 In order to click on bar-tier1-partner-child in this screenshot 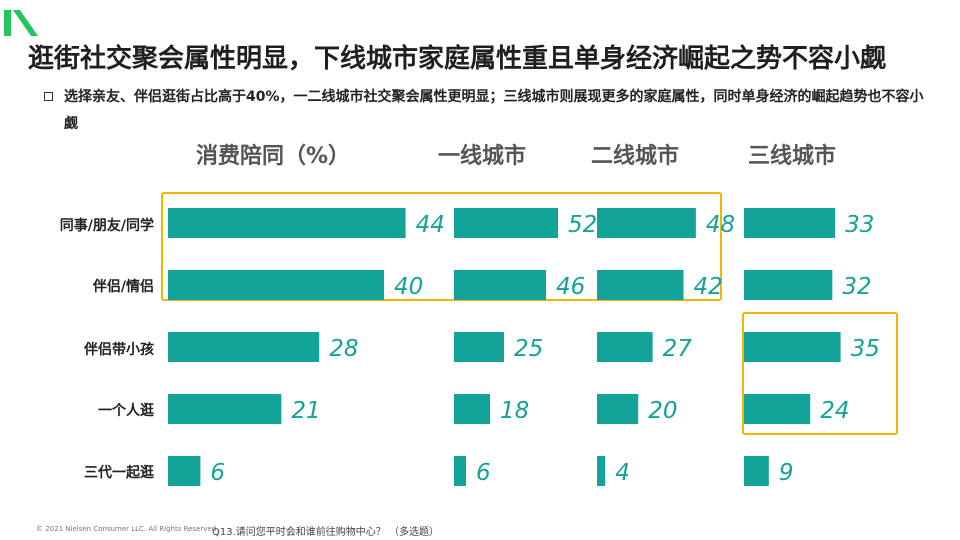, I will do `click(479, 347)`.